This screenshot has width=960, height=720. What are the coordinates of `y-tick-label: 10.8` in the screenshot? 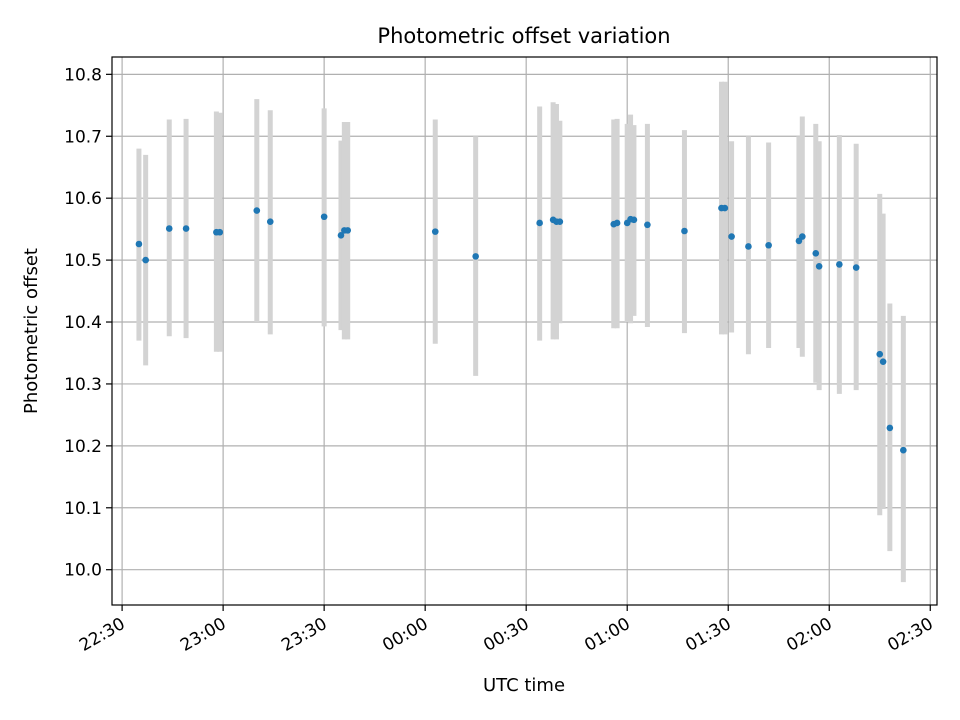 It's located at (83, 75).